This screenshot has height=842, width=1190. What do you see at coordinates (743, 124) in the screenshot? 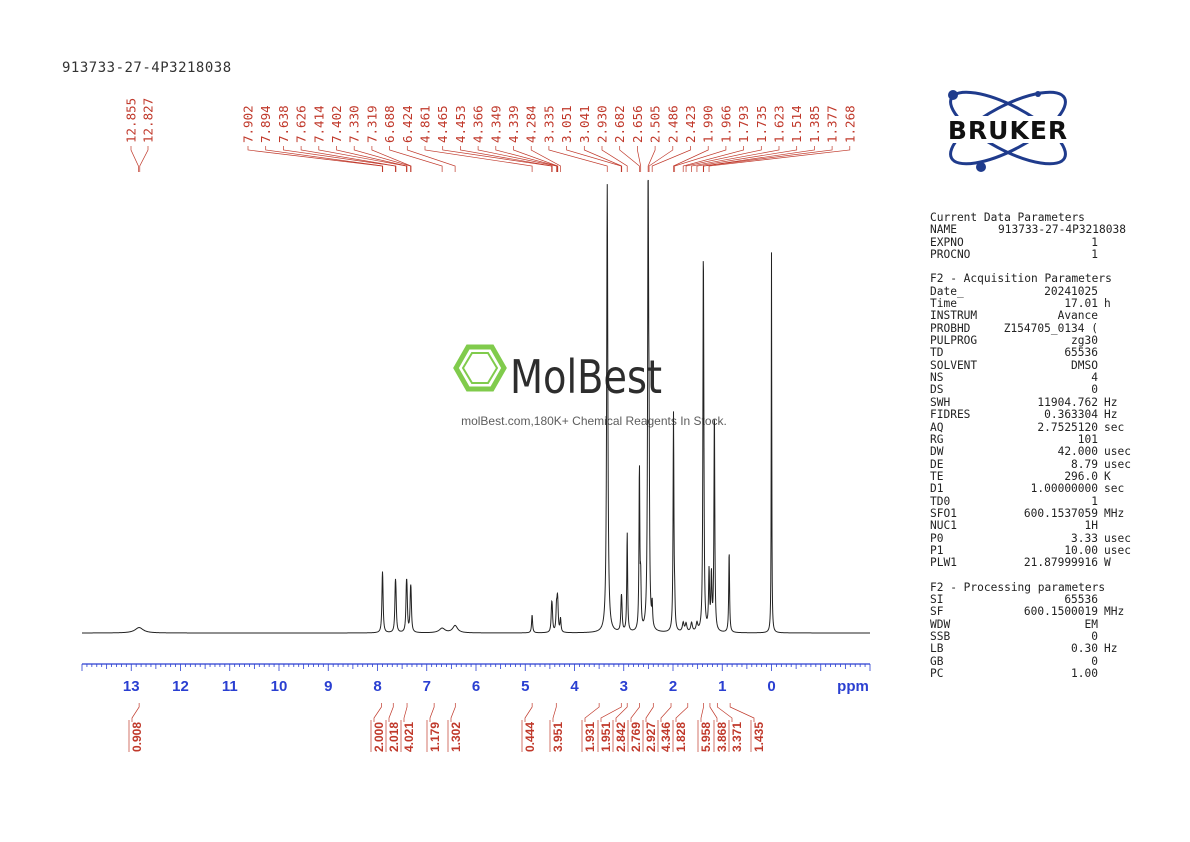
I see `peak-label: 1.793` at bounding box center [743, 124].